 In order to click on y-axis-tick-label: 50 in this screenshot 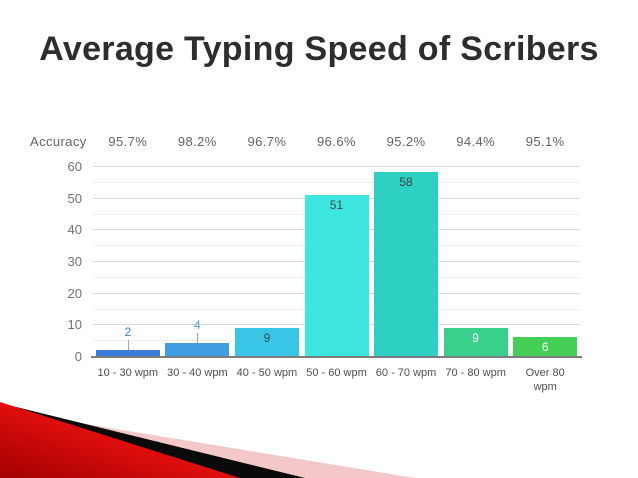, I will do `click(74, 198)`.